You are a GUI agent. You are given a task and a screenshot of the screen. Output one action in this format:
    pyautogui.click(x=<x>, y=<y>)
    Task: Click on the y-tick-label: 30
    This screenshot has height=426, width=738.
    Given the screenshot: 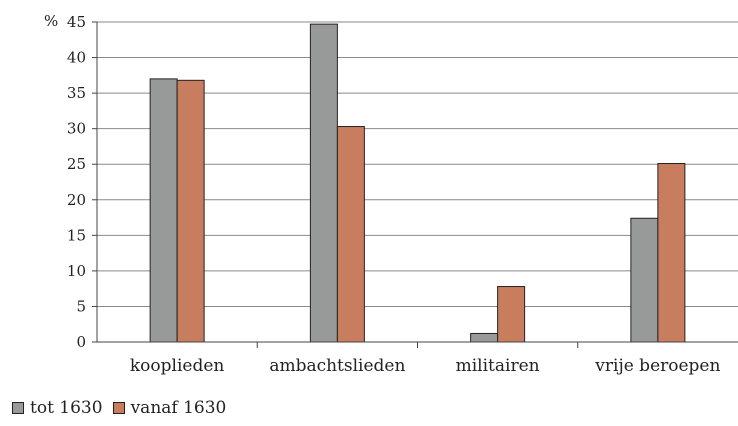 What is the action you would take?
    pyautogui.click(x=76, y=129)
    